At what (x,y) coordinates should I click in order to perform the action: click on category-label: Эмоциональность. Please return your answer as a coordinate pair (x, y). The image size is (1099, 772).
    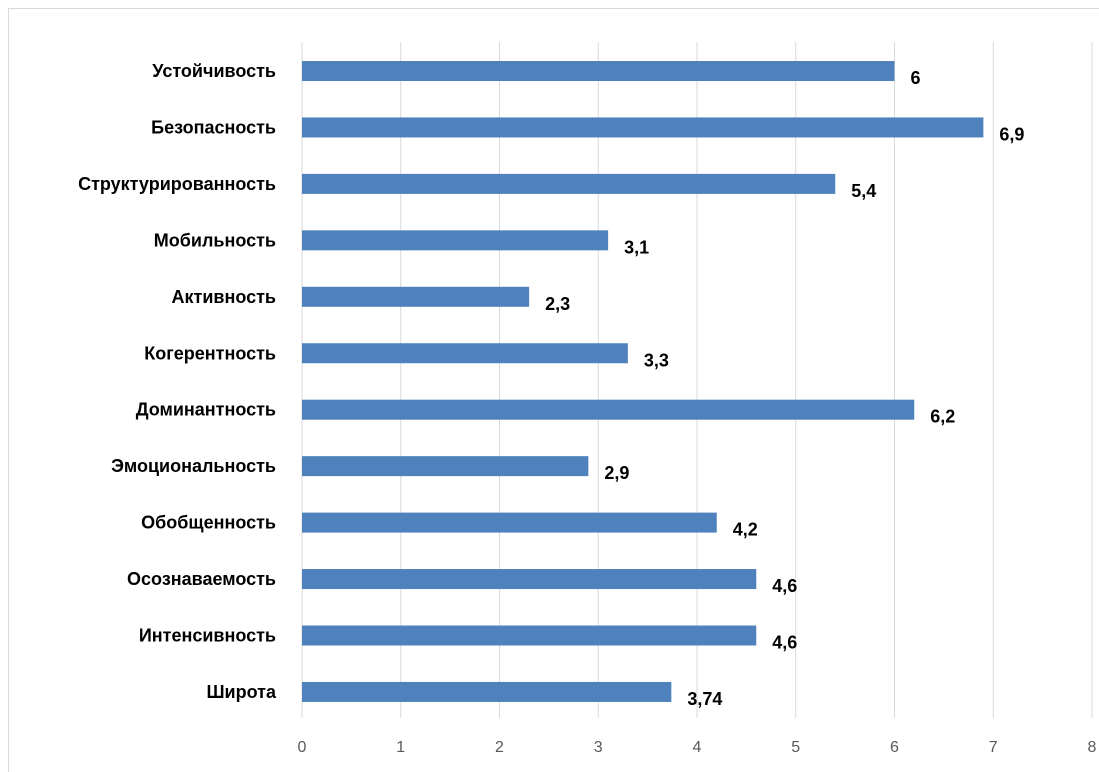
    Looking at the image, I should click on (193, 466).